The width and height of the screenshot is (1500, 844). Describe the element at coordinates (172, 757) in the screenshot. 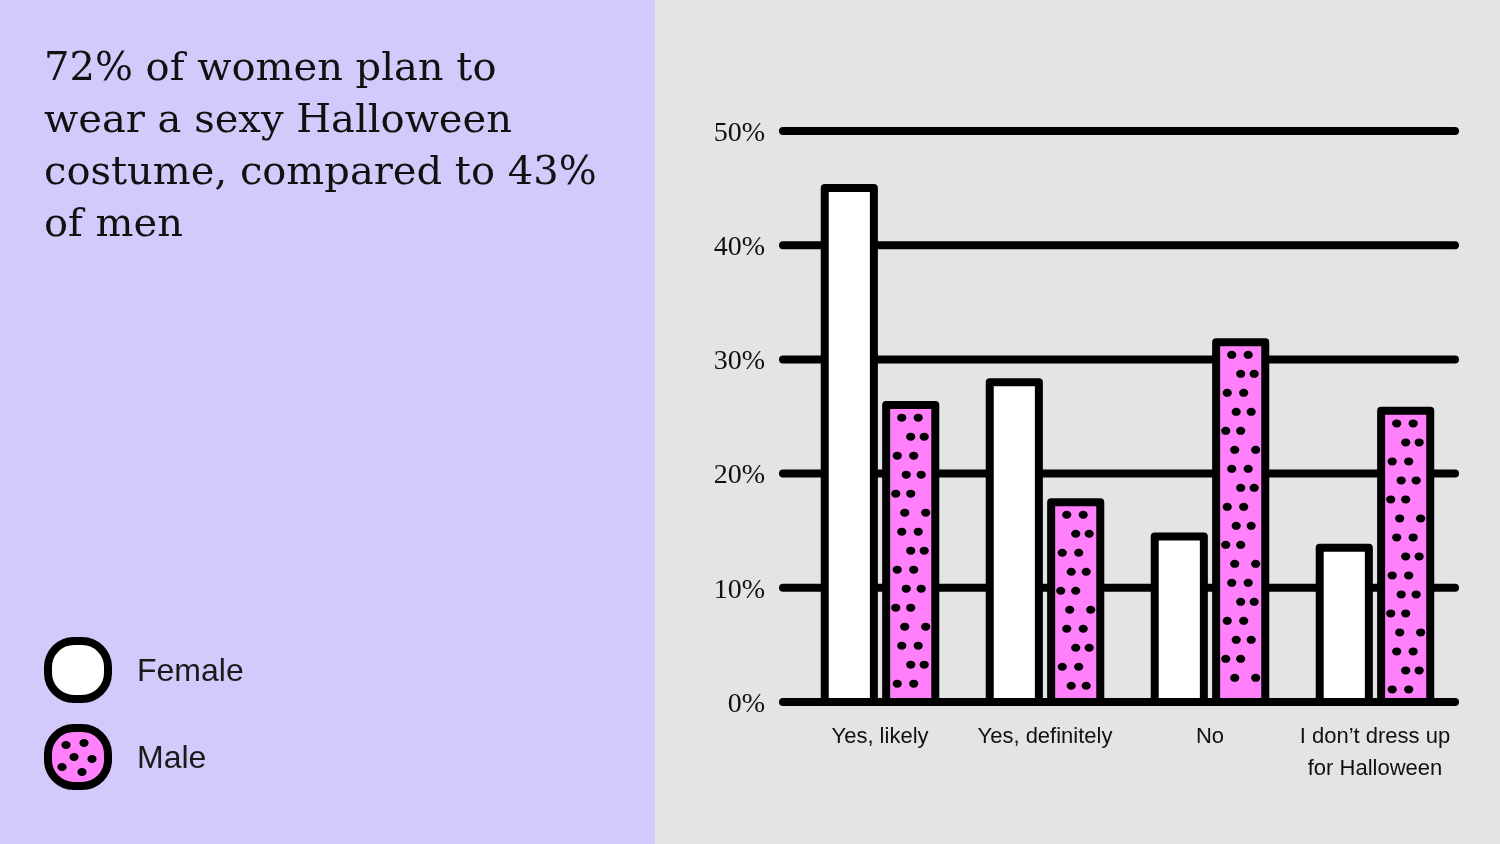

I see `legend-label: Male` at that location.